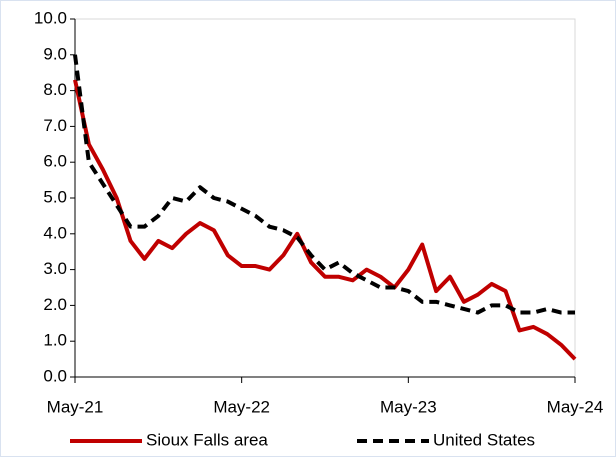 This screenshot has width=616, height=457. What do you see at coordinates (55, 161) in the screenshot?
I see `y-tick-label: 6.0` at bounding box center [55, 161].